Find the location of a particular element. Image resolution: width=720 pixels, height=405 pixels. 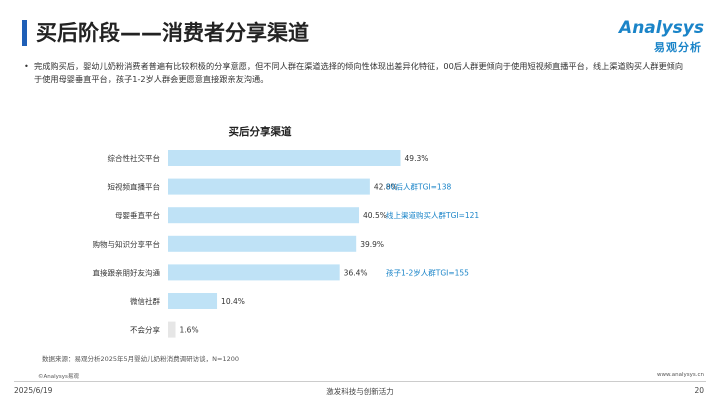

logo-english: Analysys is located at coordinates (661, 28).